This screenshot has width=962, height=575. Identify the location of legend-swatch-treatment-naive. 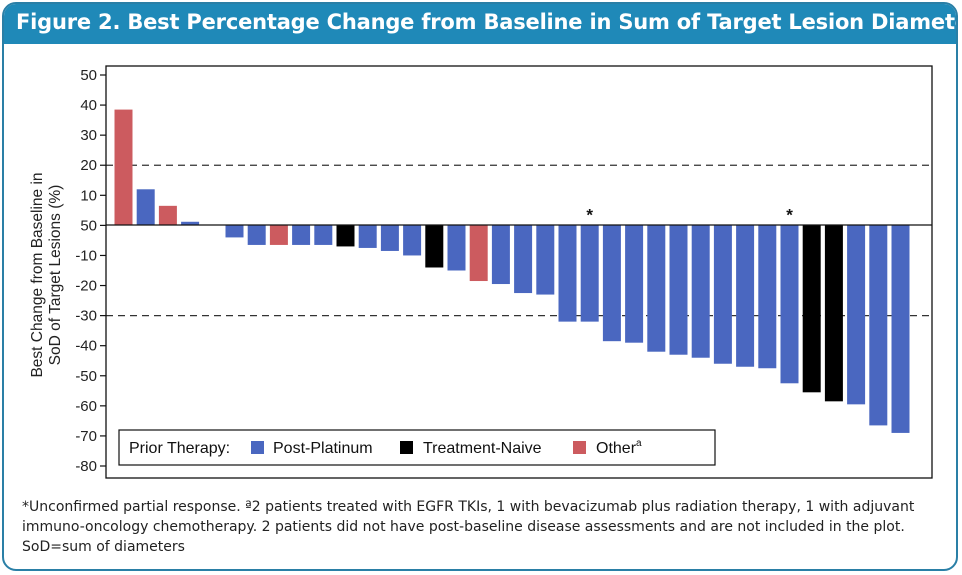
(406, 447).